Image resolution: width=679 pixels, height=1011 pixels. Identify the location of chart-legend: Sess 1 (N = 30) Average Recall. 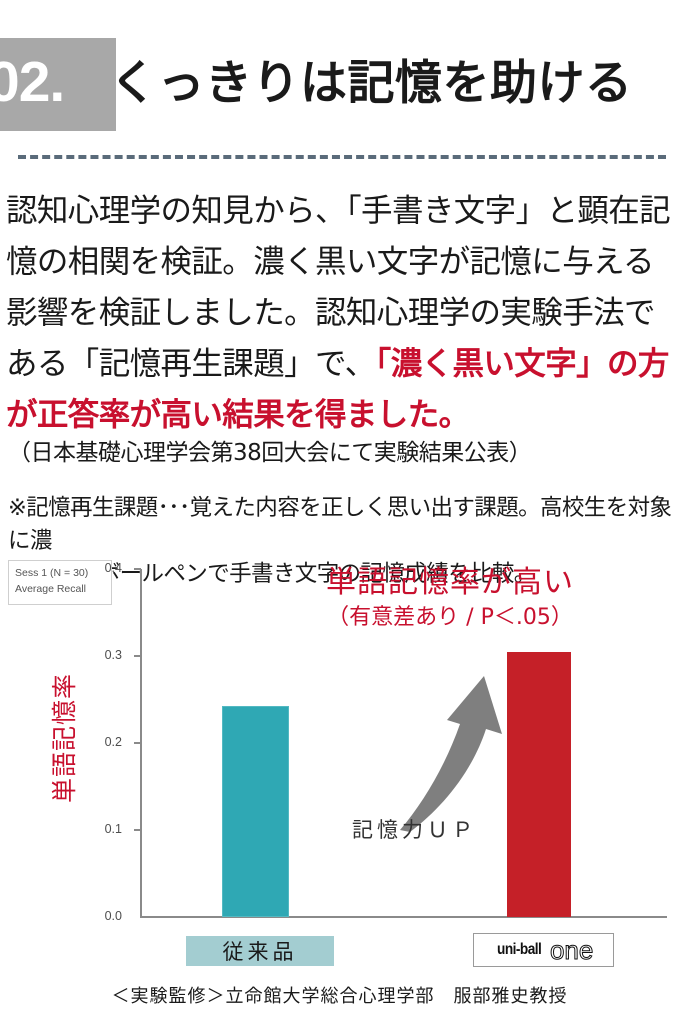
(60, 582).